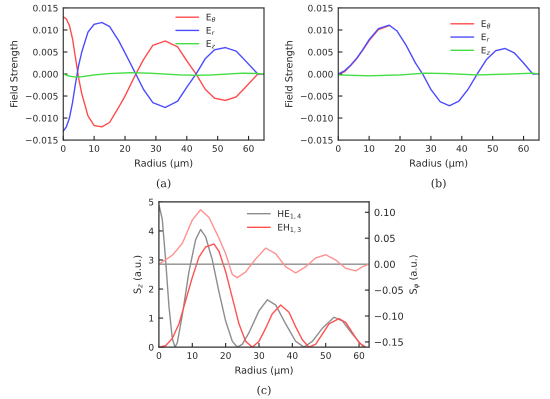 The width and height of the screenshot is (550, 399). I want to click on legend-label: EH$_{1,3}$, so click(289, 228).